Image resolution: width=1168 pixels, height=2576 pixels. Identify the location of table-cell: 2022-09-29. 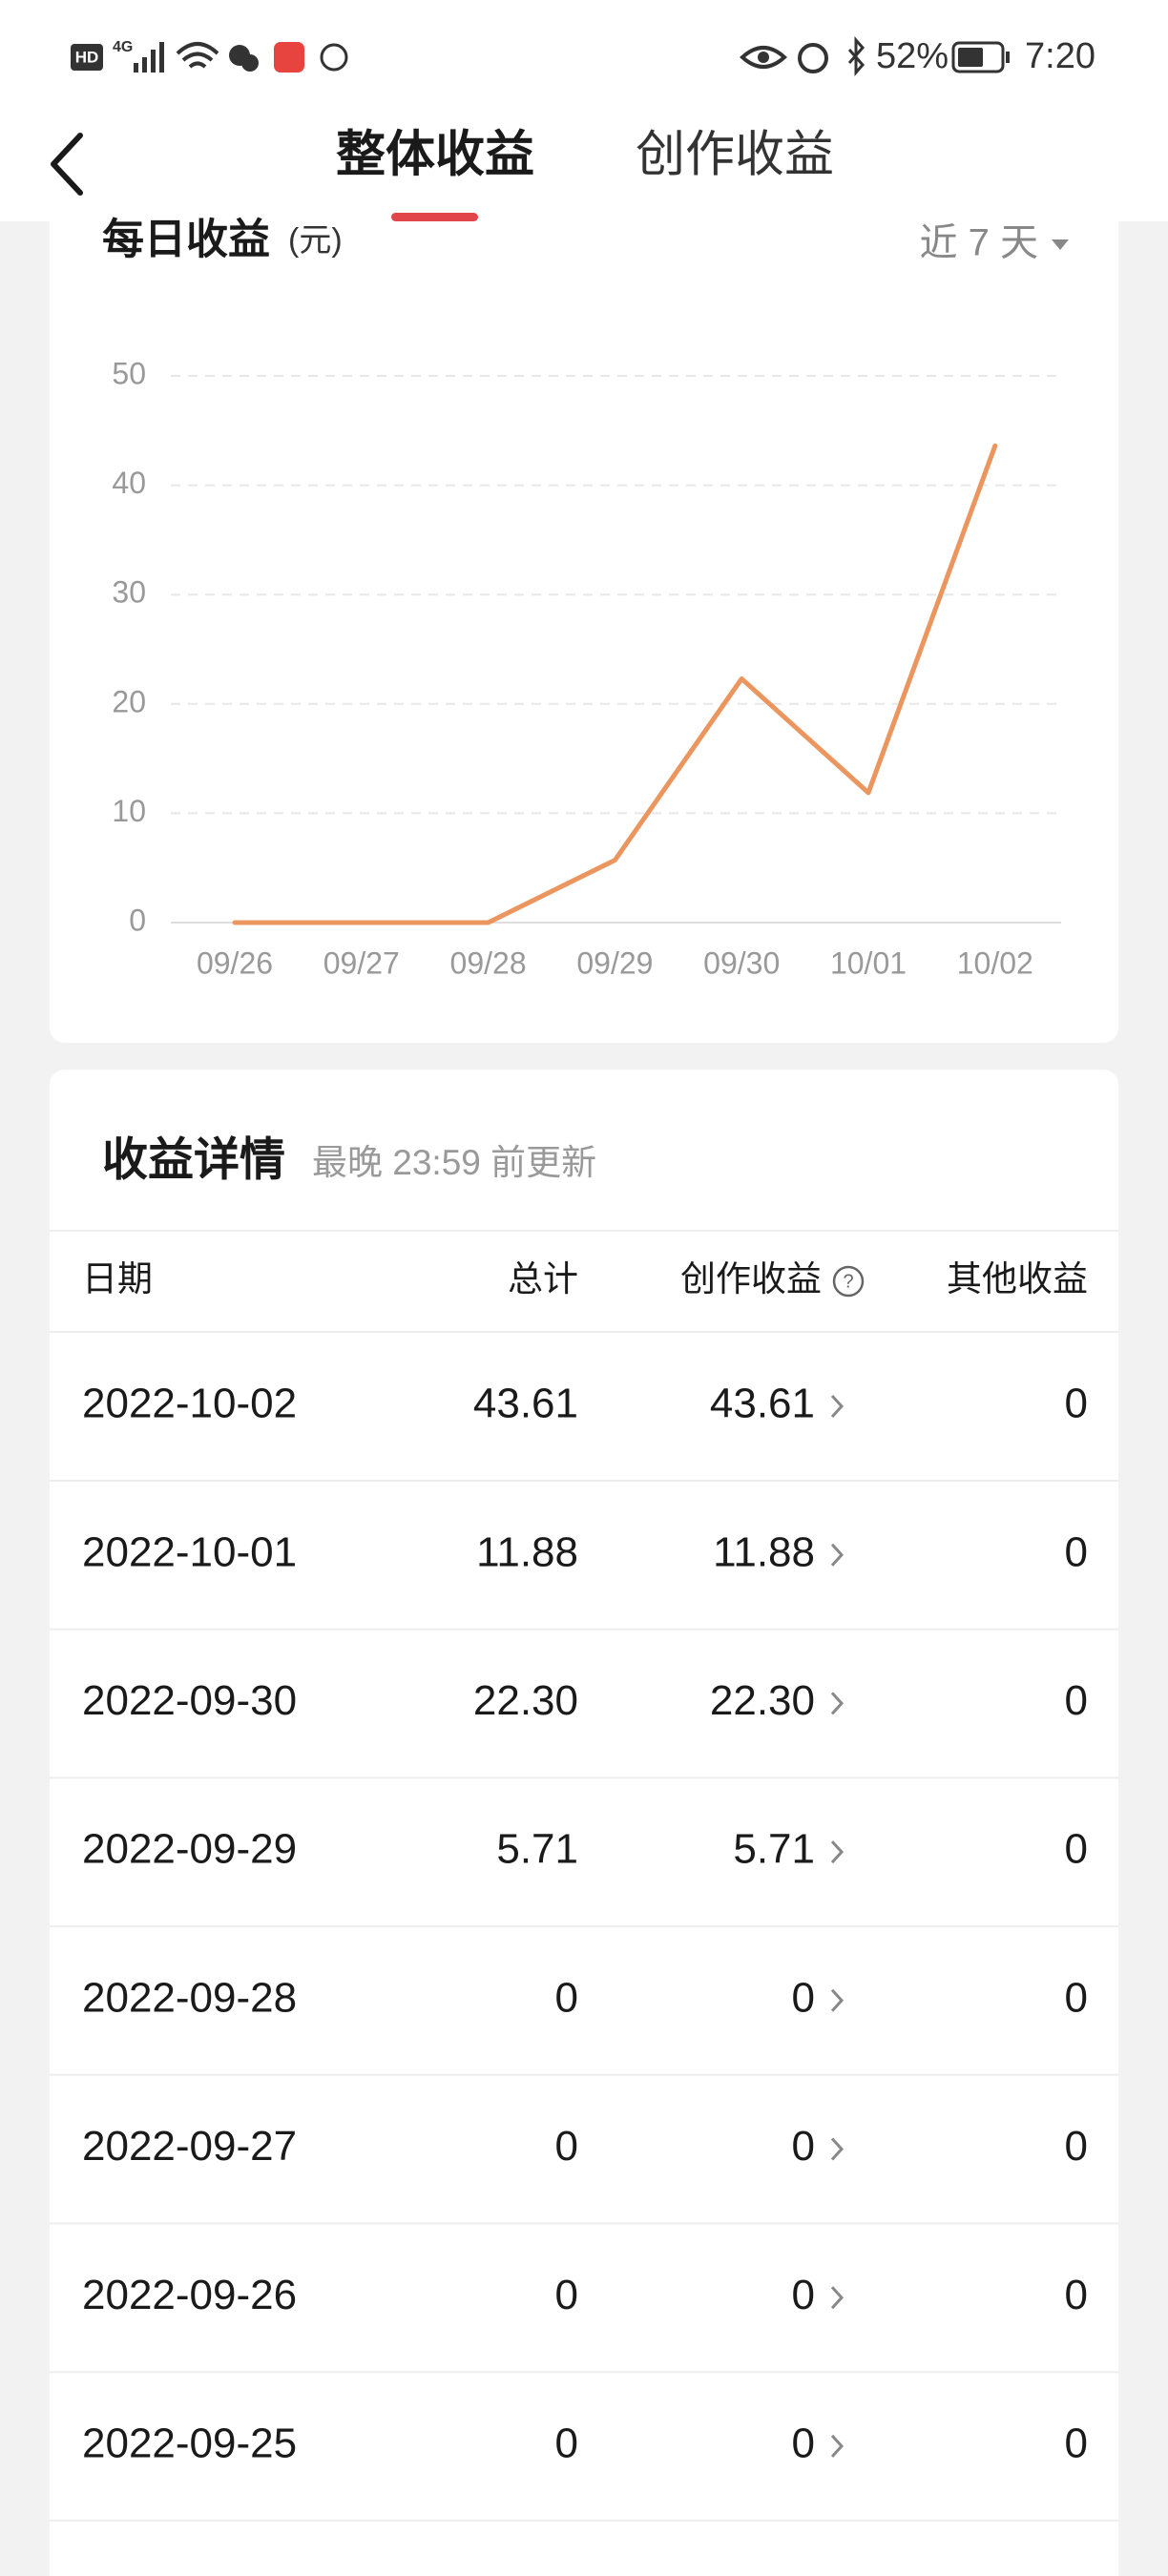
(190, 1849).